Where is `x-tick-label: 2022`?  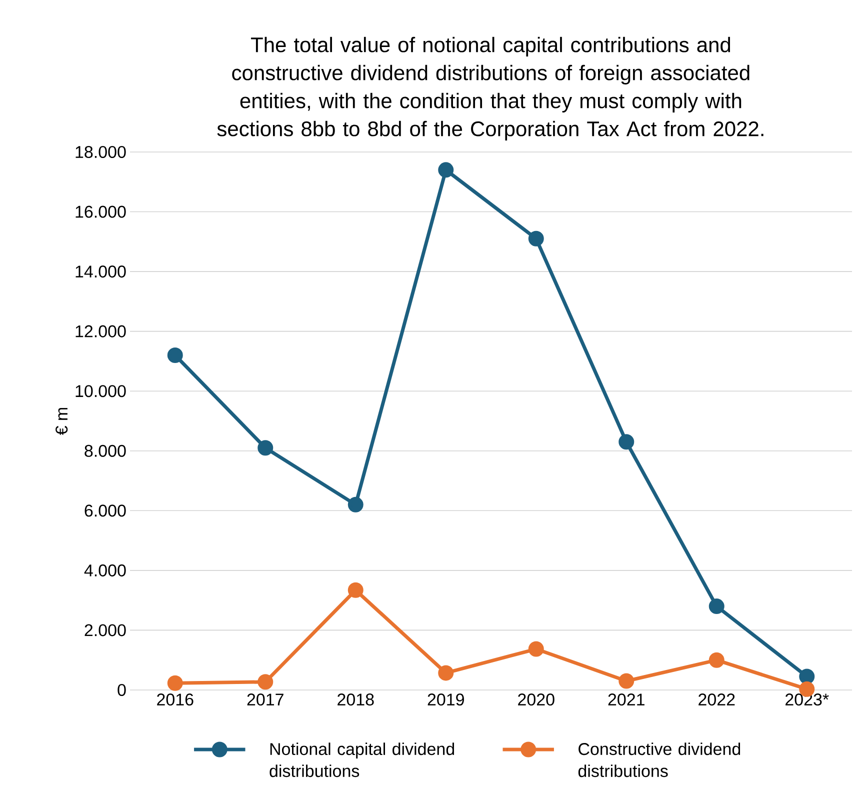 x-tick-label: 2022 is located at coordinates (716, 700).